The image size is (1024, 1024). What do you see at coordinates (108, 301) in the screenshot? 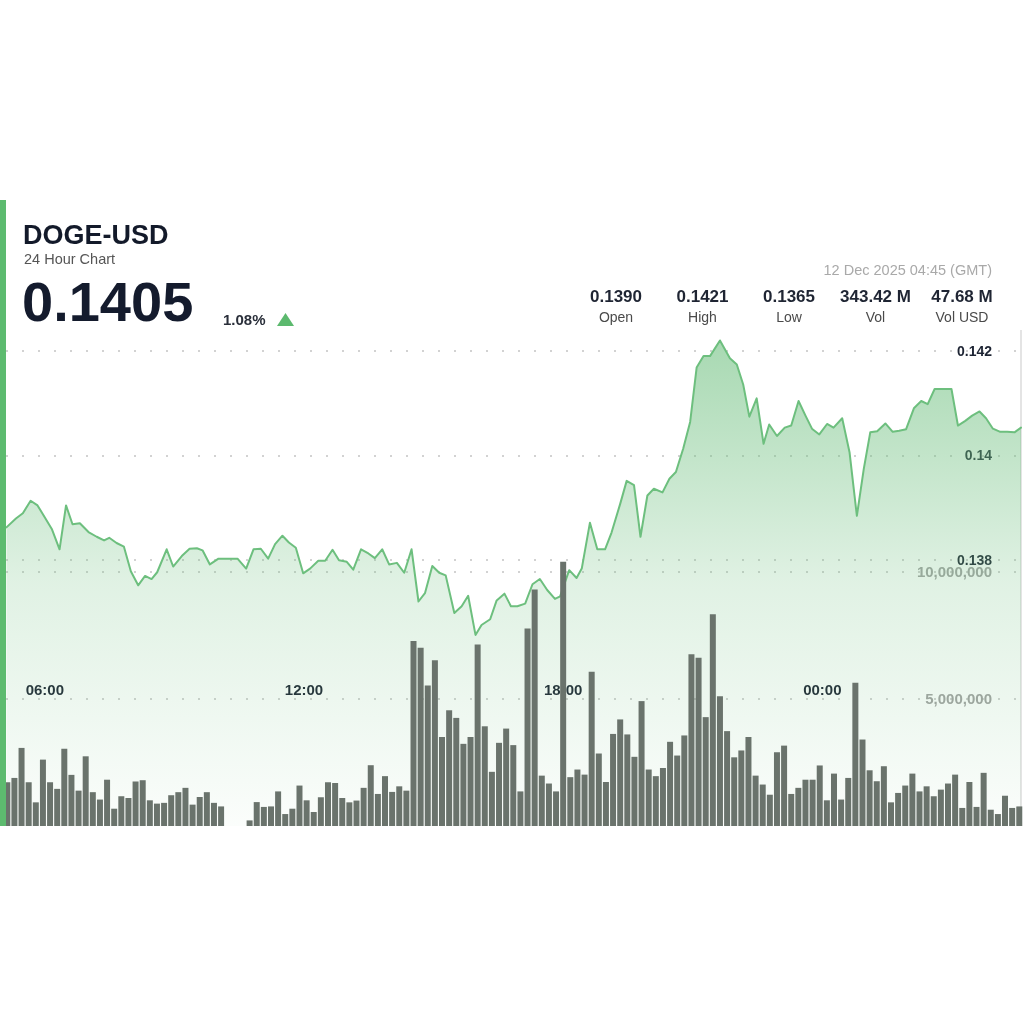
I see `annotation: 0.1405` at bounding box center [108, 301].